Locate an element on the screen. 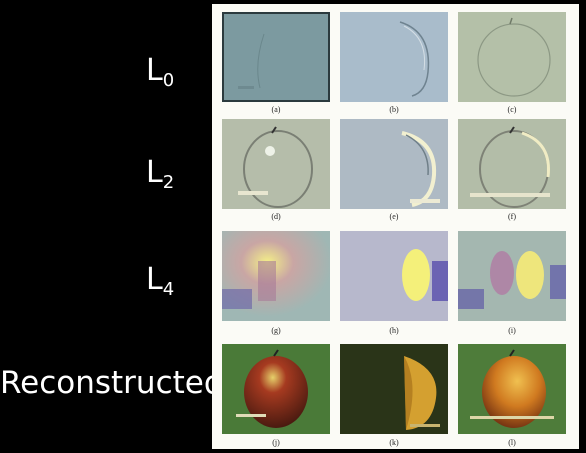 The height and width of the screenshot is (453, 586). image-f is located at coordinates (512, 164).